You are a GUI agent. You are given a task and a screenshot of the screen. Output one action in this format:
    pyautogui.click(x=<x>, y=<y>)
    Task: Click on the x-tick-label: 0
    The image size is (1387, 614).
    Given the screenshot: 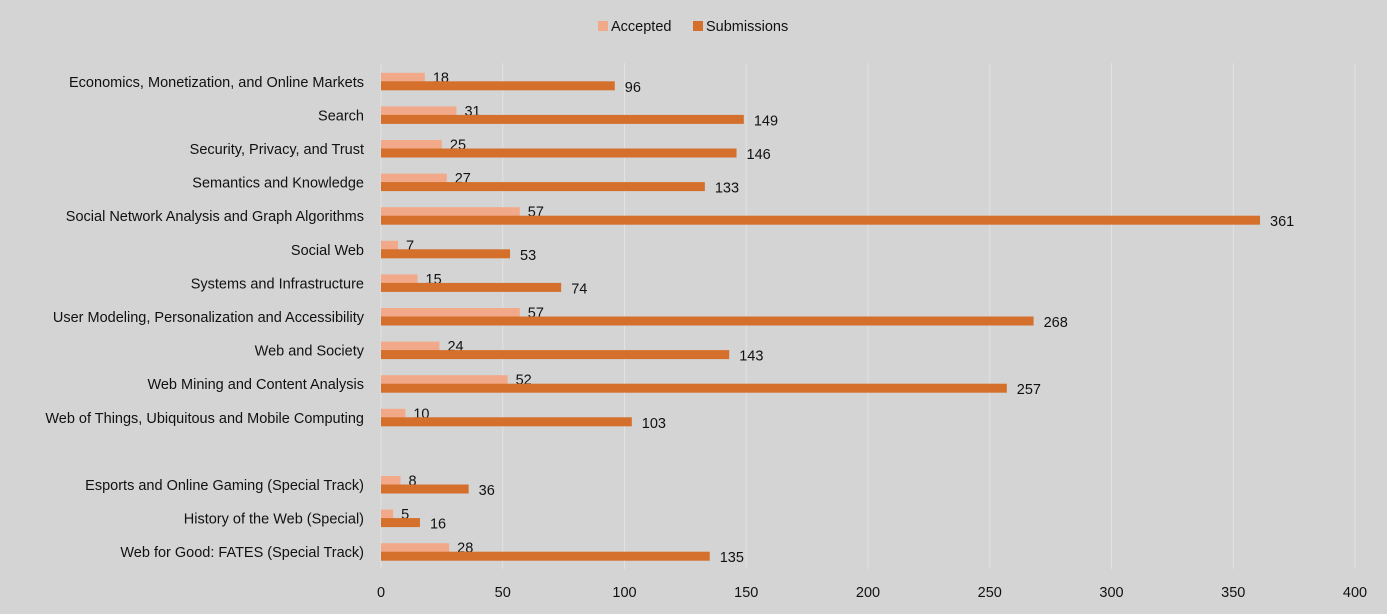 What is the action you would take?
    pyautogui.click(x=381, y=593)
    